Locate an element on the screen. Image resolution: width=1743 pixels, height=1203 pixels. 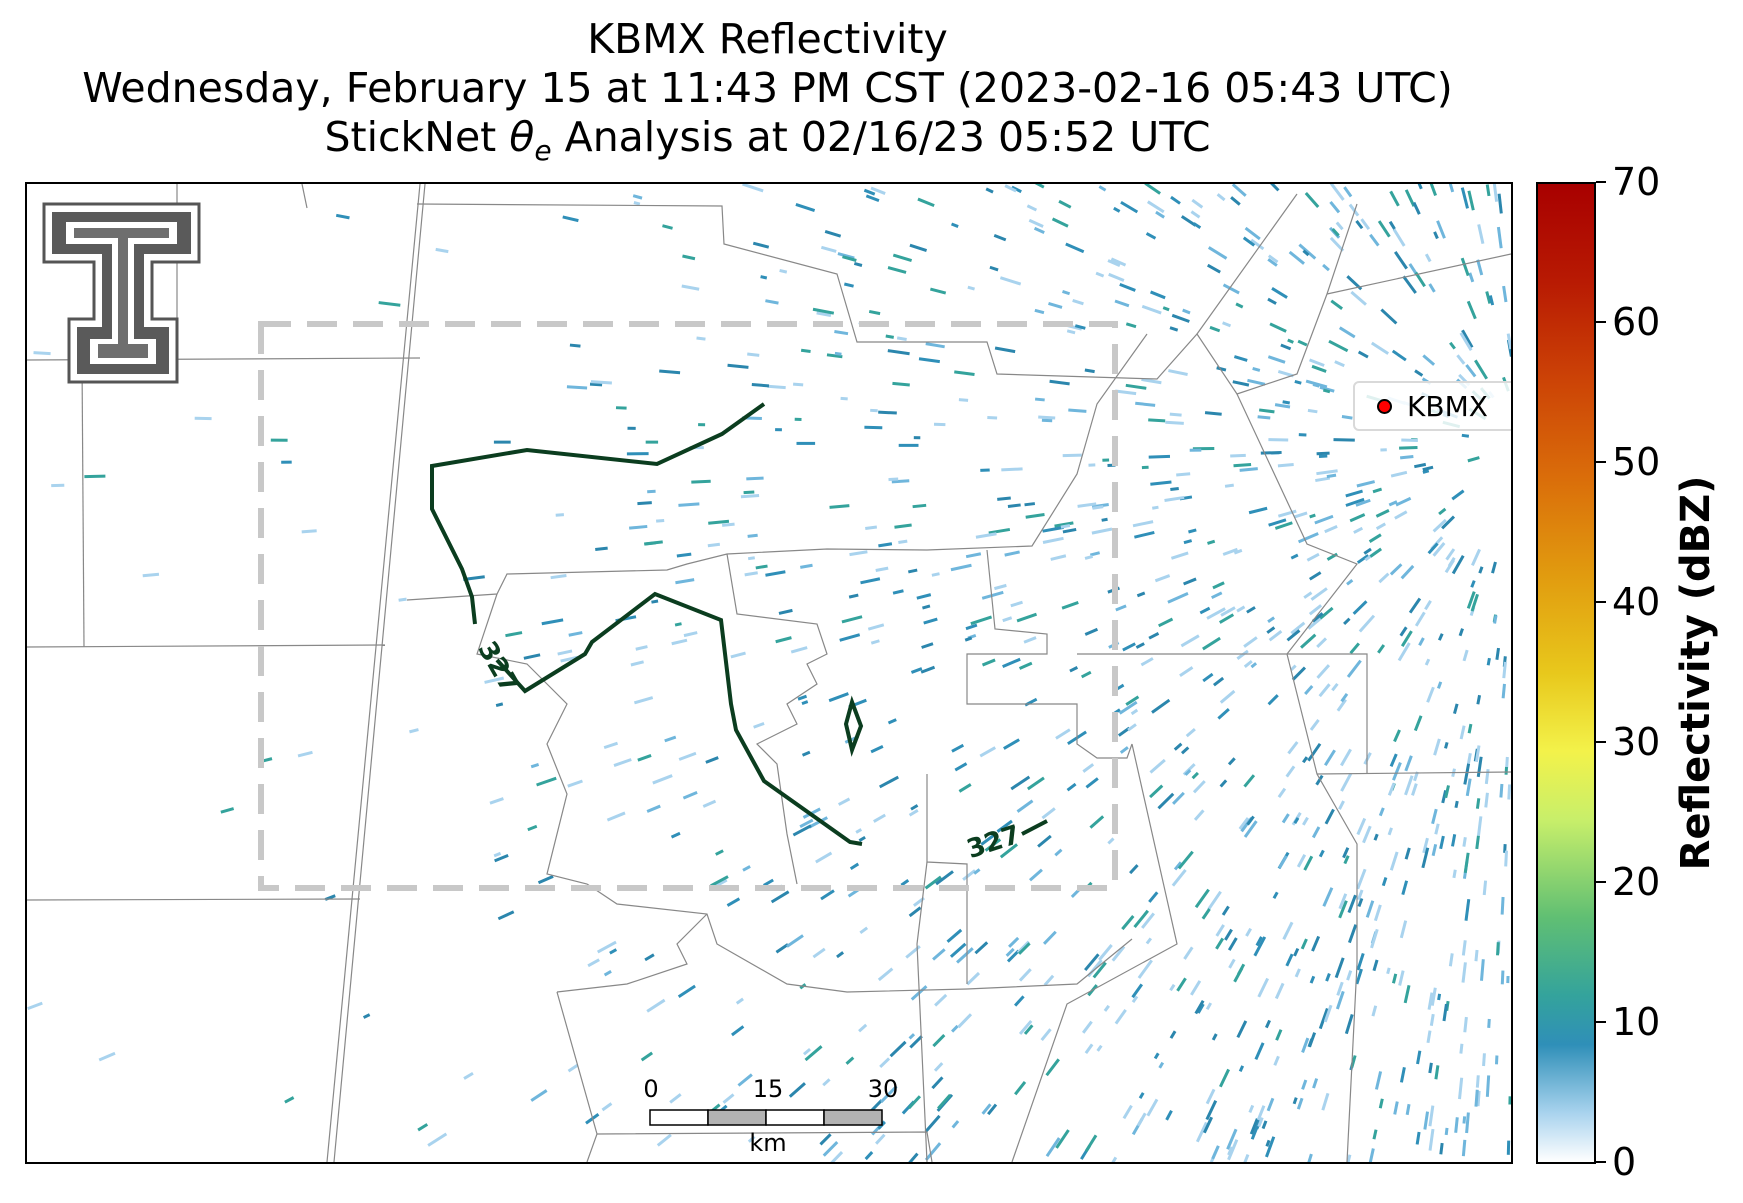
colorbar-tick-label: 50 is located at coordinates (1636, 462).